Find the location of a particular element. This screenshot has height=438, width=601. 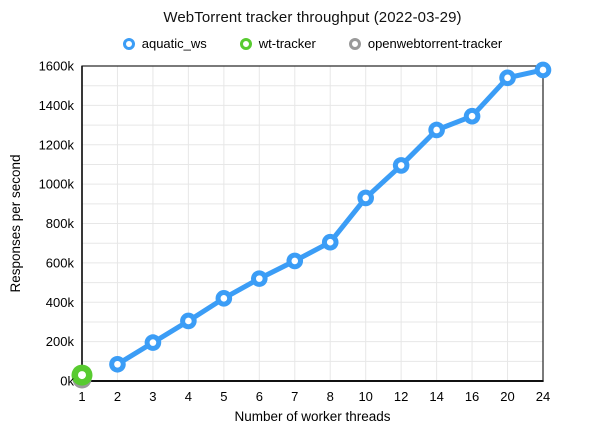

x-tick-label: 4 is located at coordinates (188, 396).